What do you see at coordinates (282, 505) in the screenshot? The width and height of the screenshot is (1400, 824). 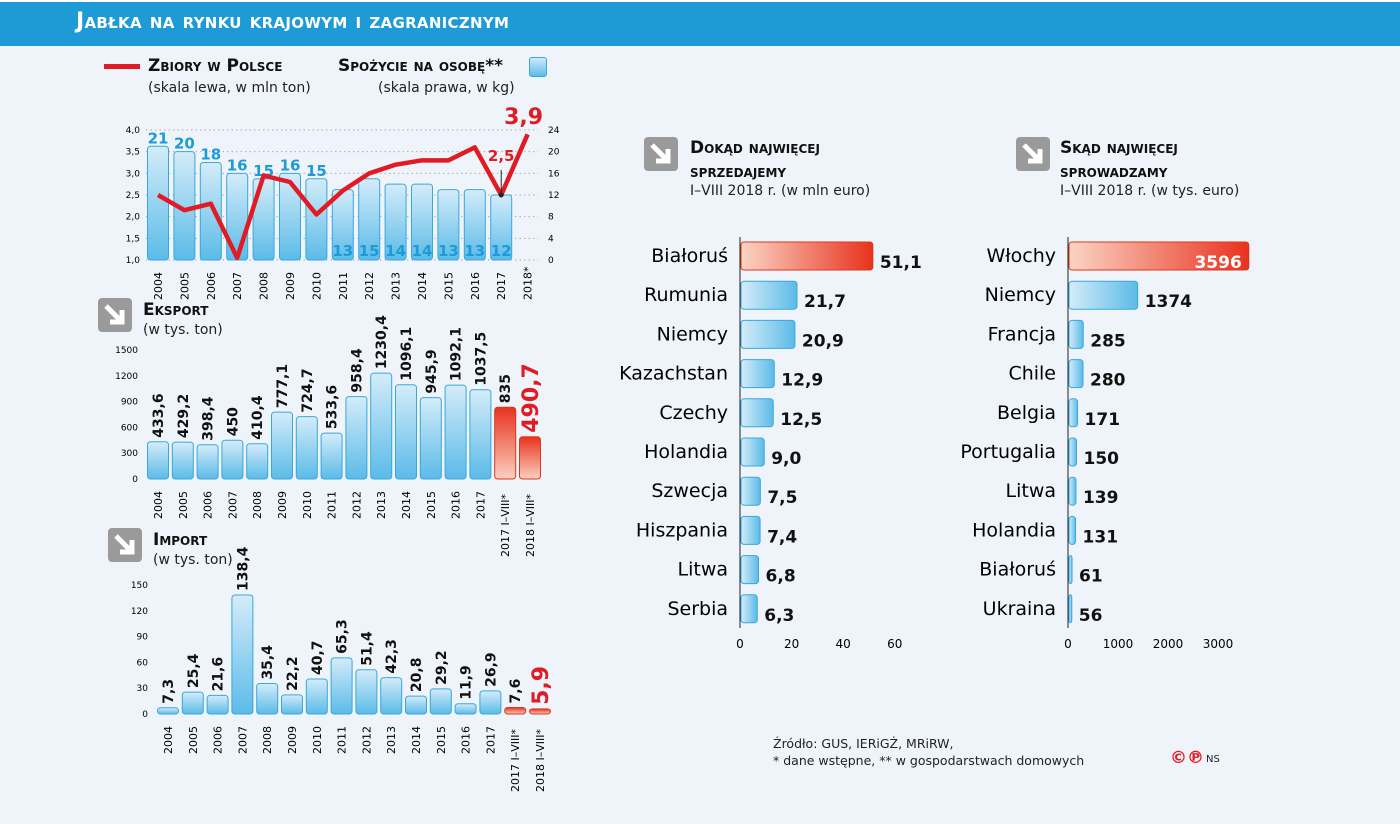 I see `x-tick-label: 2009` at bounding box center [282, 505].